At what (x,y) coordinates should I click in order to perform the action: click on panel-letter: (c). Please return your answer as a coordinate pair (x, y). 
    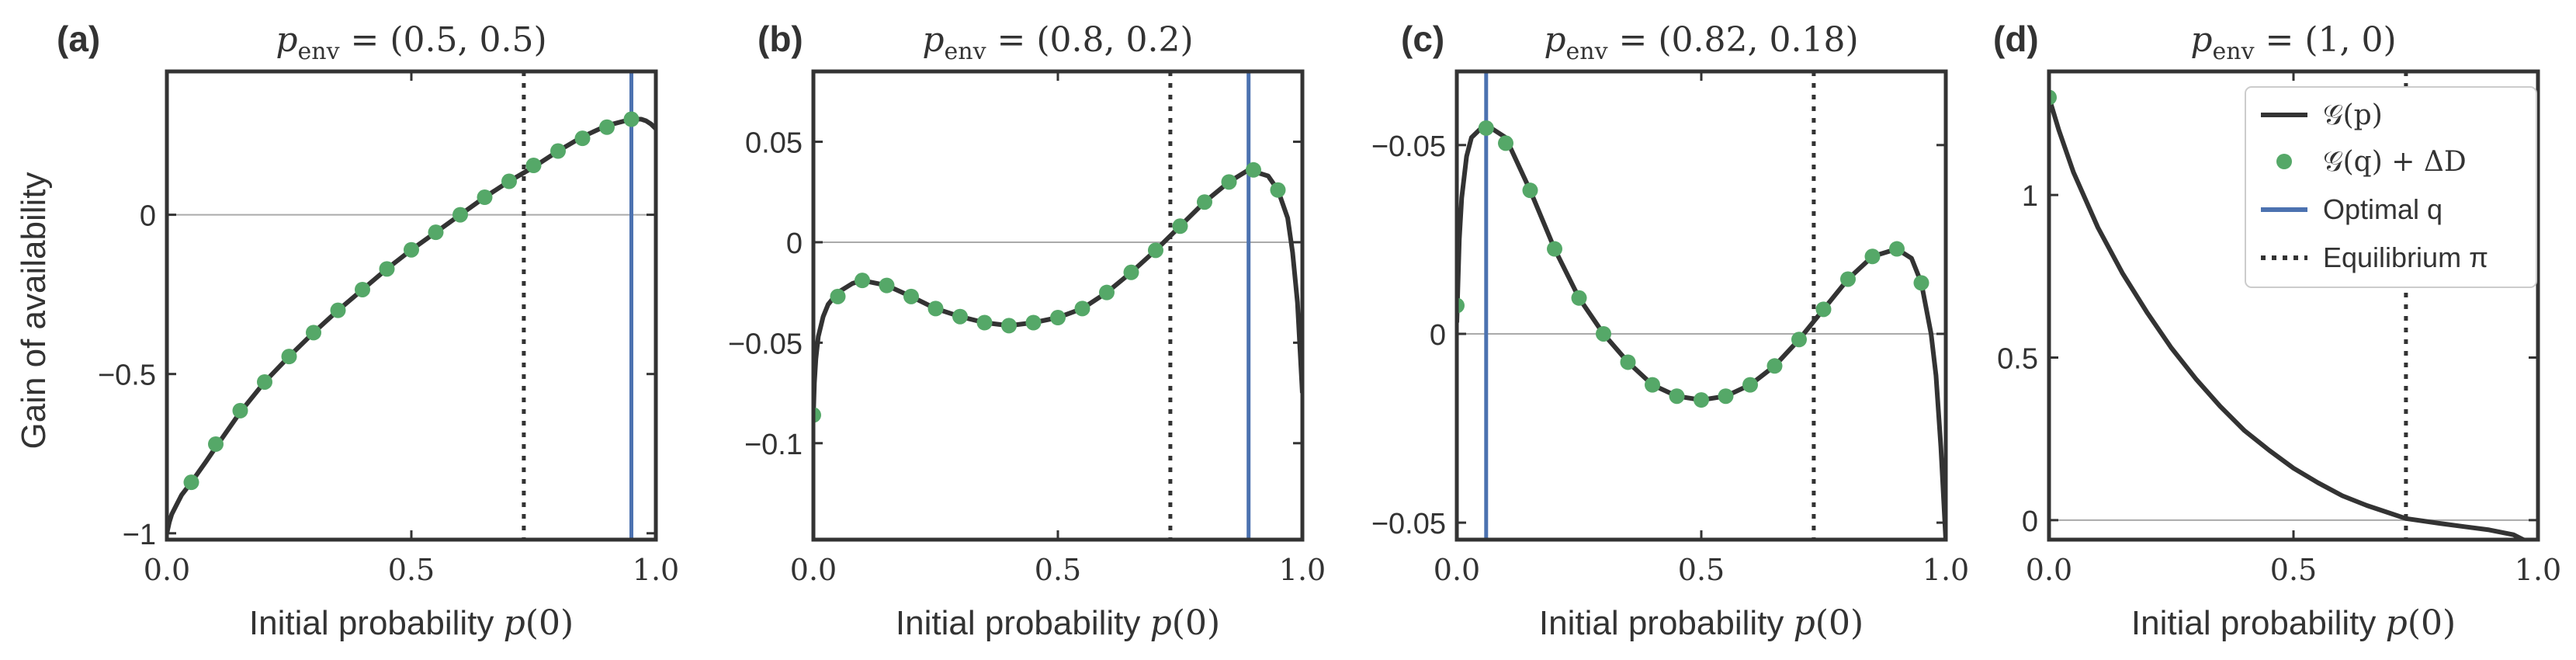
    Looking at the image, I should click on (1422, 39).